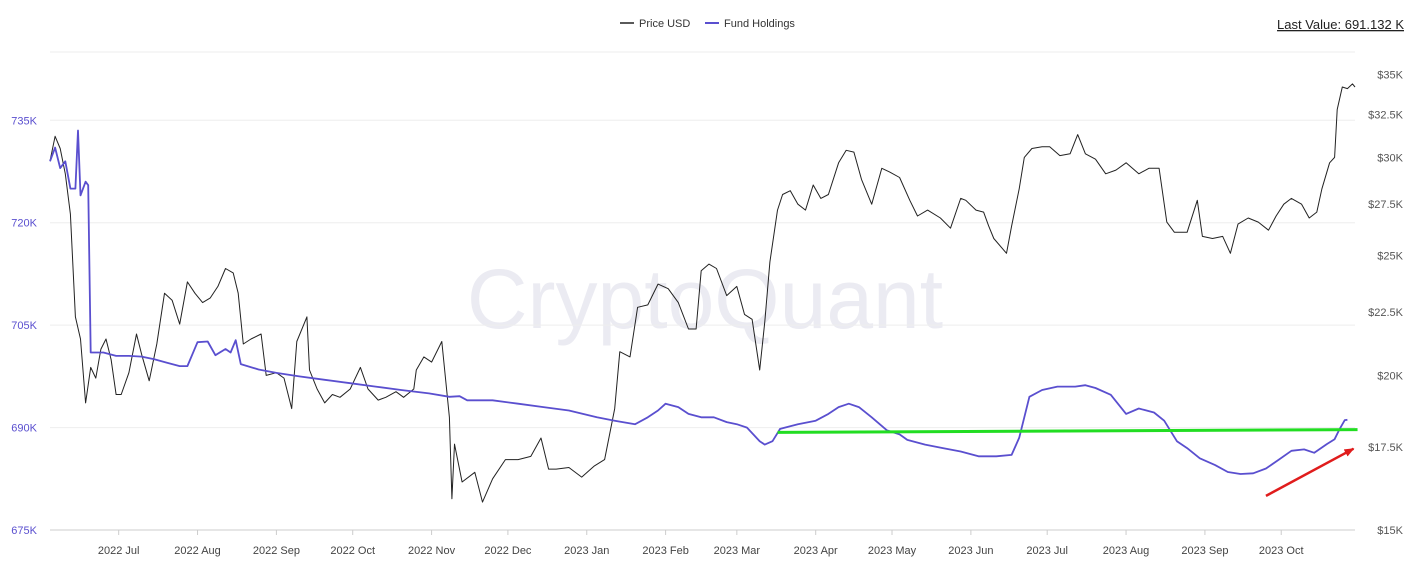 Image resolution: width=1415 pixels, height=568 pixels. Describe the element at coordinates (1386, 313) in the screenshot. I see `y-right-tick-label: $22.5K` at that location.